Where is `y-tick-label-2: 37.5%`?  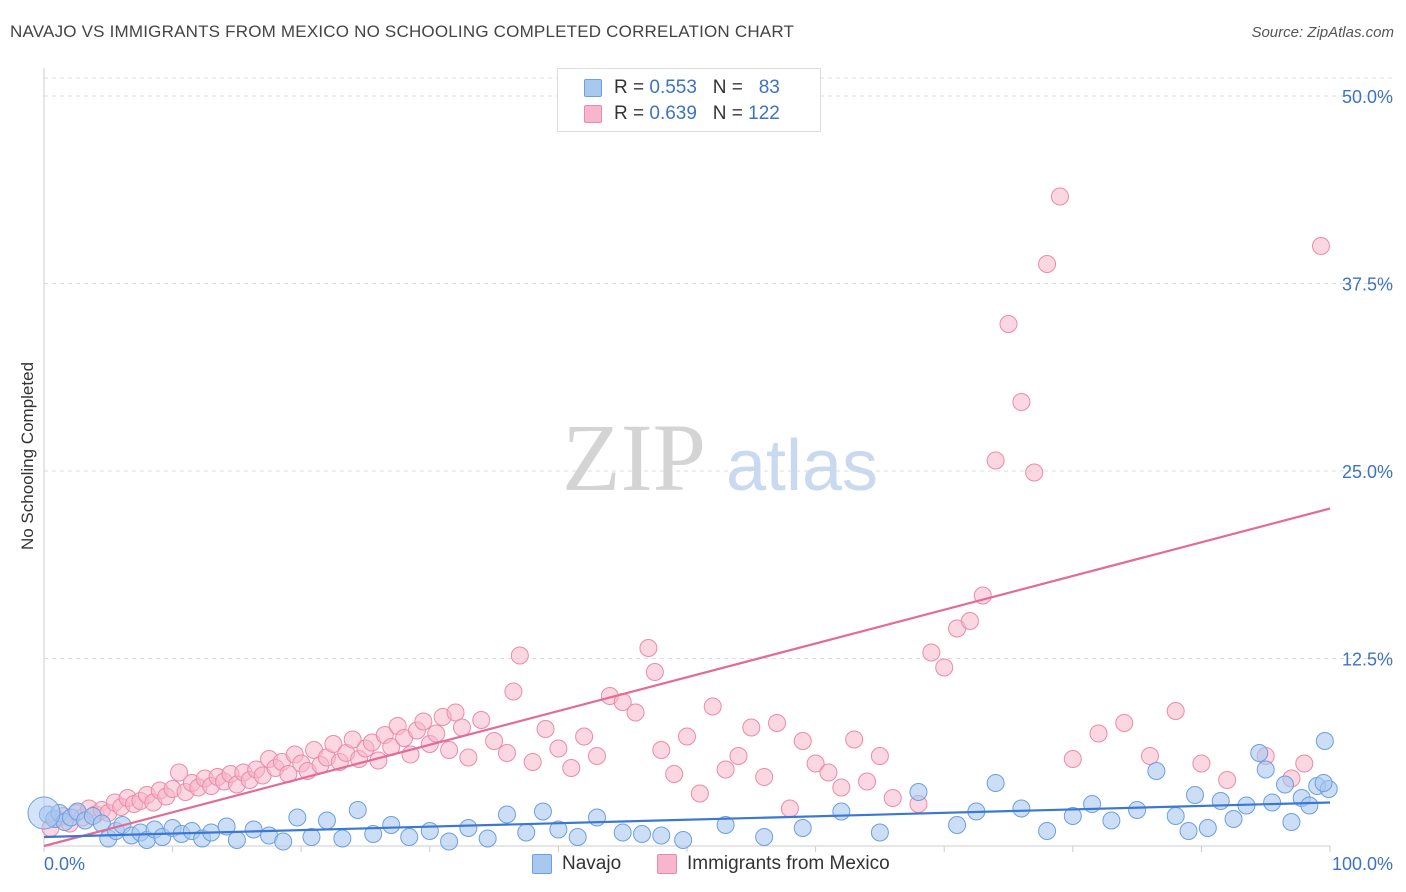
y-tick-label-2: 37.5% is located at coordinates (1367, 285).